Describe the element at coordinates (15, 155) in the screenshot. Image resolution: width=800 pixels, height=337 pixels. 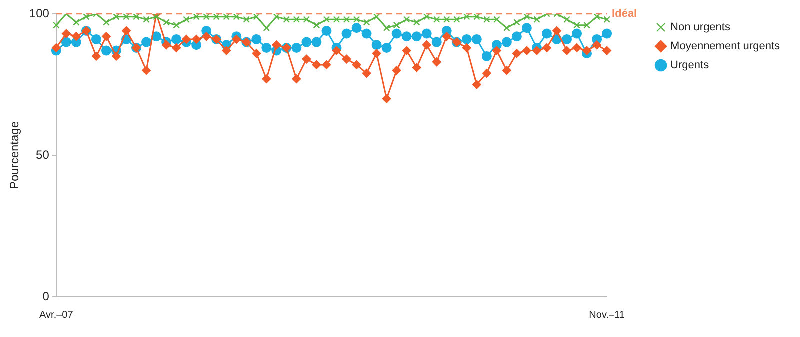
I see `y-axis-title: Pourcentage` at that location.